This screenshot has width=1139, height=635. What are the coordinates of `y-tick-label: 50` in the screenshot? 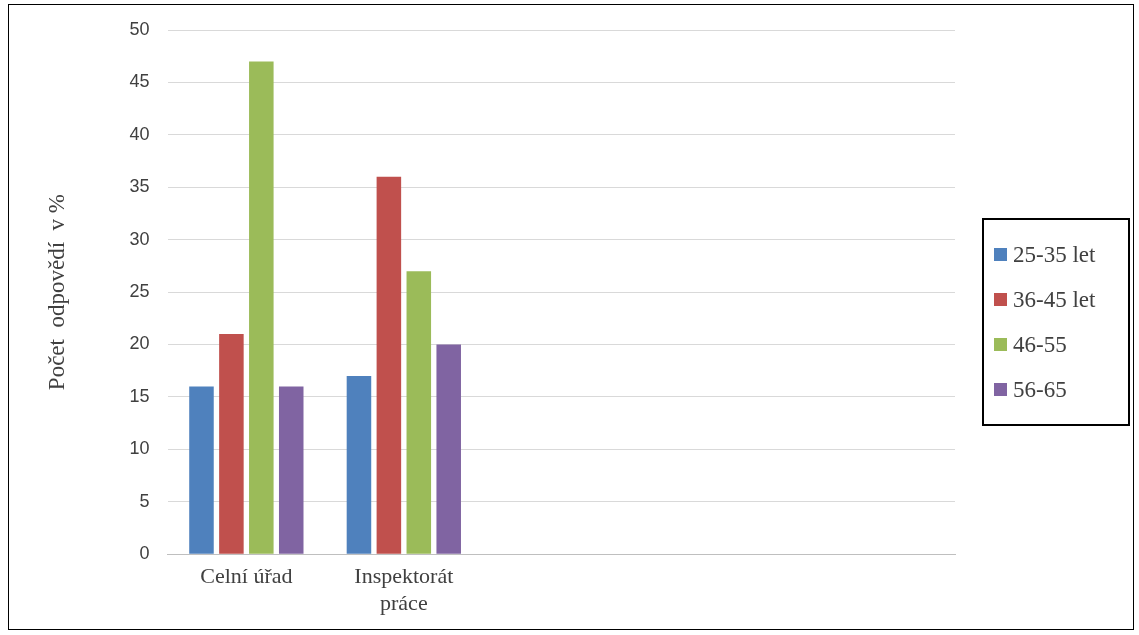 It's located at (139, 28).